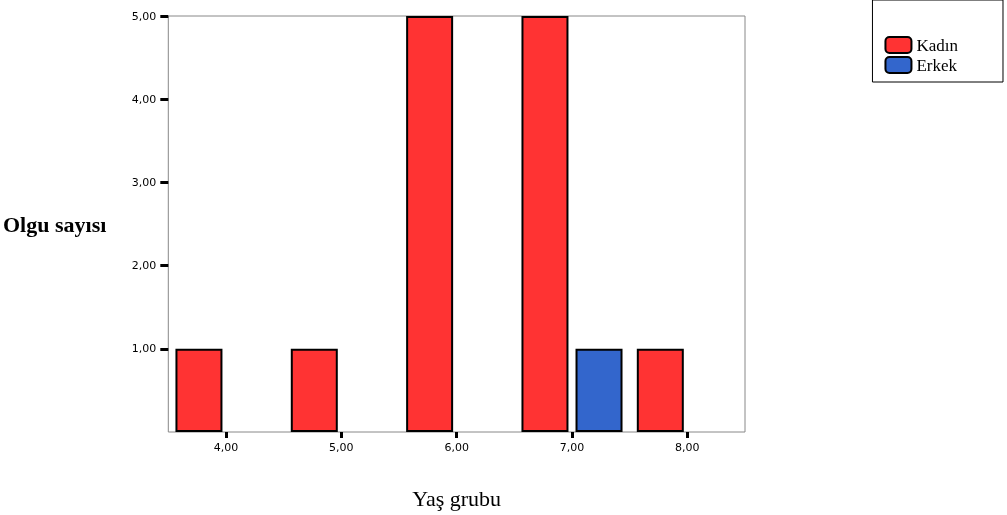 Image resolution: width=1007 pixels, height=515 pixels. Describe the element at coordinates (687, 447) in the screenshot. I see `x-tick-label: 8,00` at that location.